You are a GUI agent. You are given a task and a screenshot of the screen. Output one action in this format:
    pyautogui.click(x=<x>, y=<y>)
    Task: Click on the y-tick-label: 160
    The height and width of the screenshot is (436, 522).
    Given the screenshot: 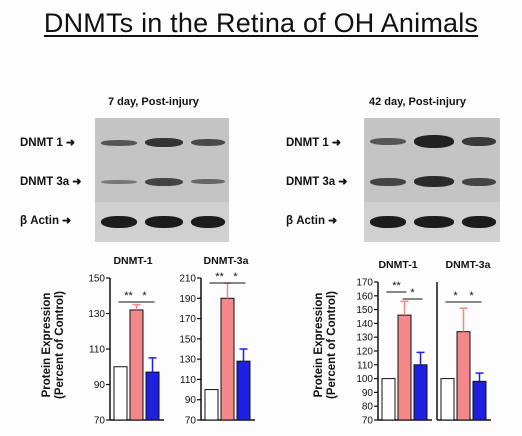 What is the action you would take?
    pyautogui.click(x=364, y=296)
    